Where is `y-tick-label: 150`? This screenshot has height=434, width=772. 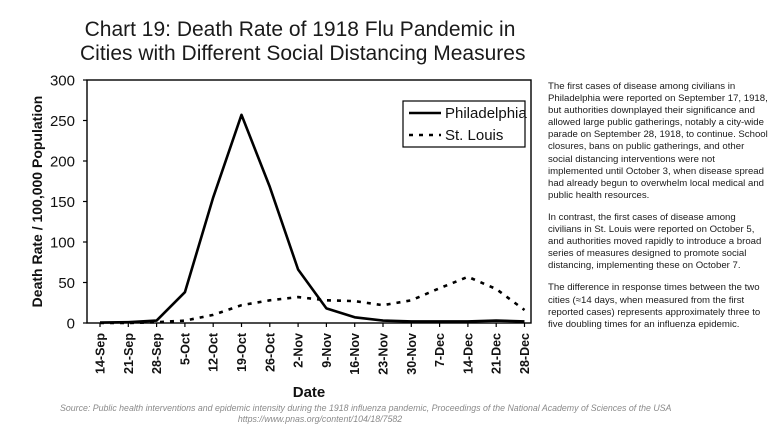
y-tick-label: 150 is located at coordinates (62, 202).